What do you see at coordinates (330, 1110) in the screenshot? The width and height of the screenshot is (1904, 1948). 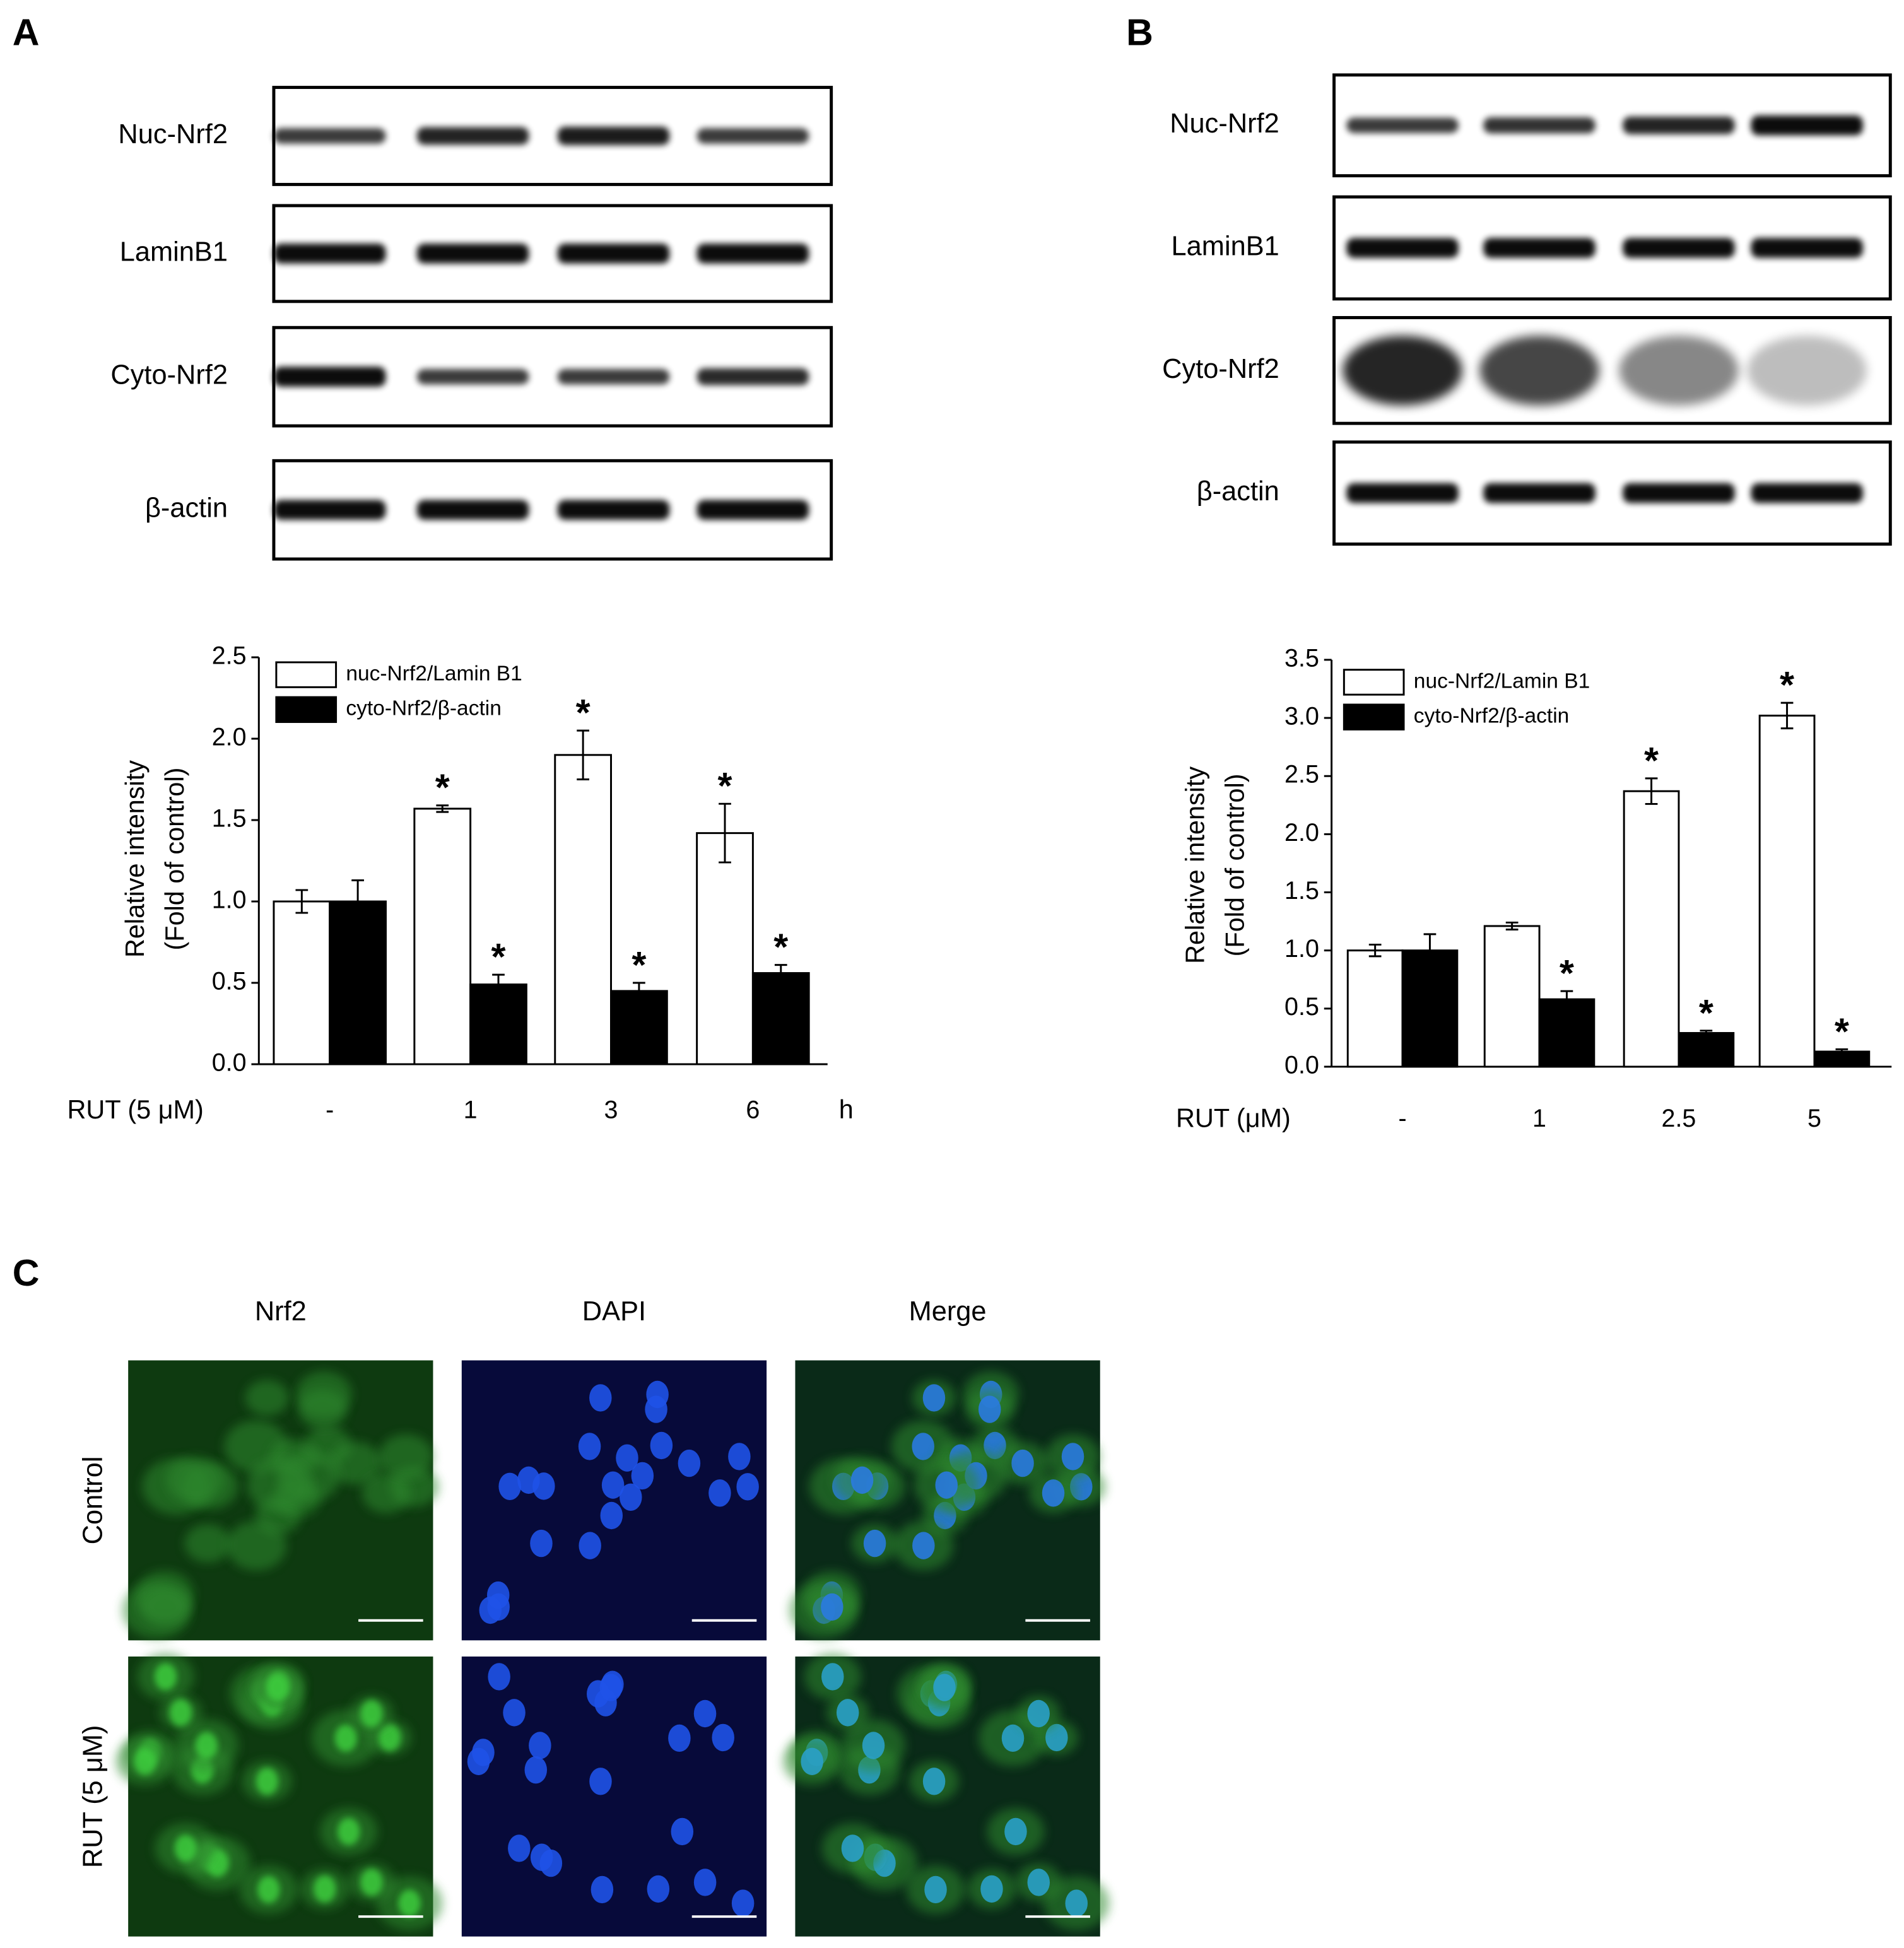 I see `x-tick-label: -` at bounding box center [330, 1110].